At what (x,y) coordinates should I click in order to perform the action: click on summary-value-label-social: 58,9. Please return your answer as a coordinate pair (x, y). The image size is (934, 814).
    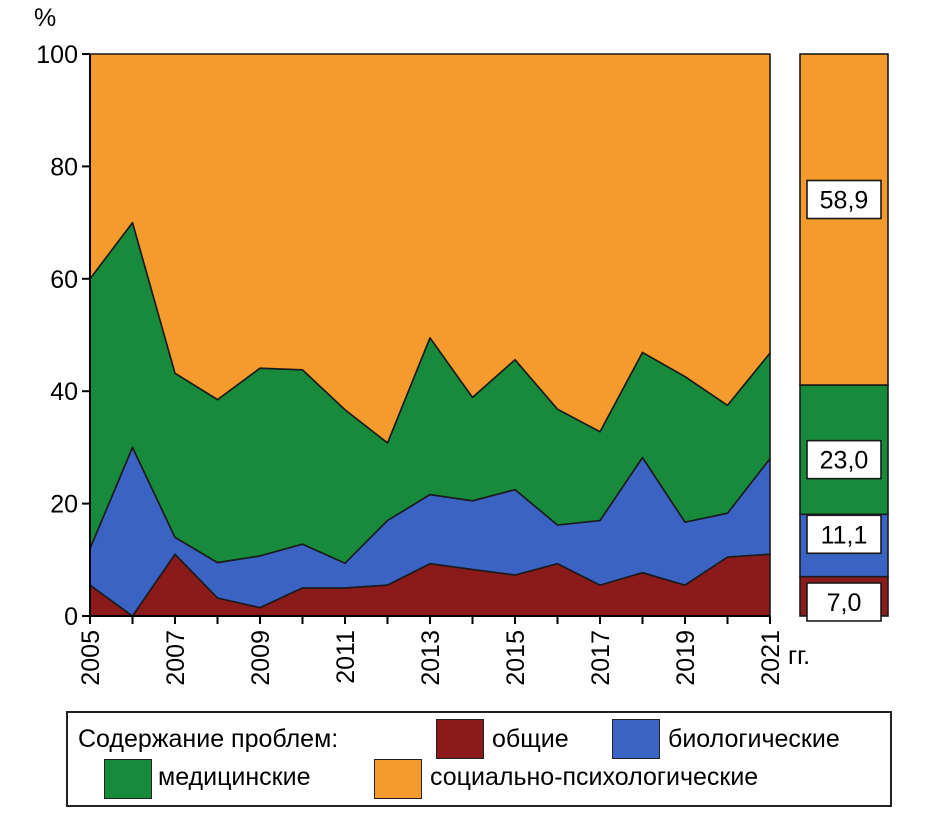
    Looking at the image, I should click on (844, 201).